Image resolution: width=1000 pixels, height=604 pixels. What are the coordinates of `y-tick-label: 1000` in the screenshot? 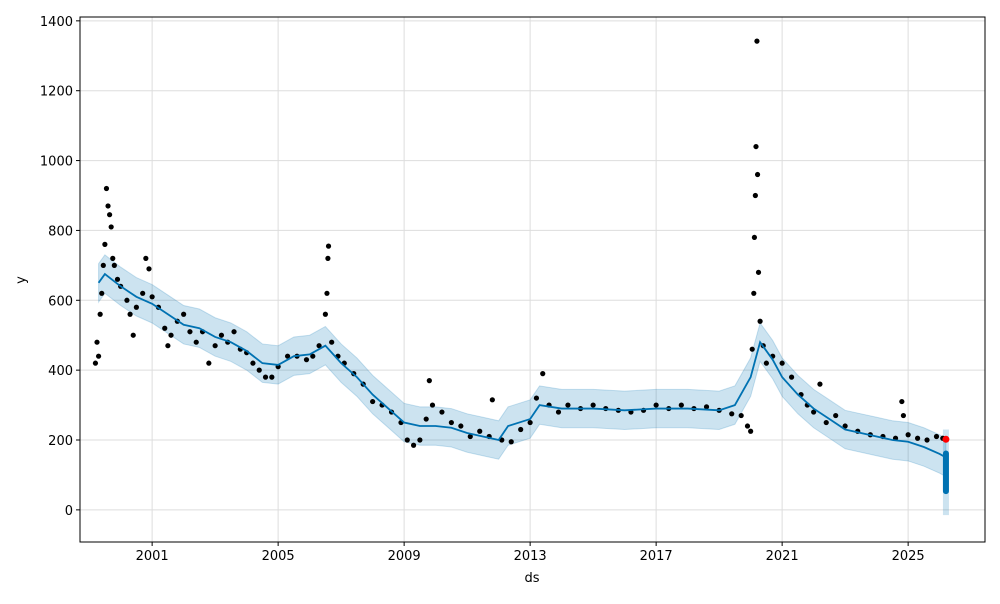 It's located at (56, 162).